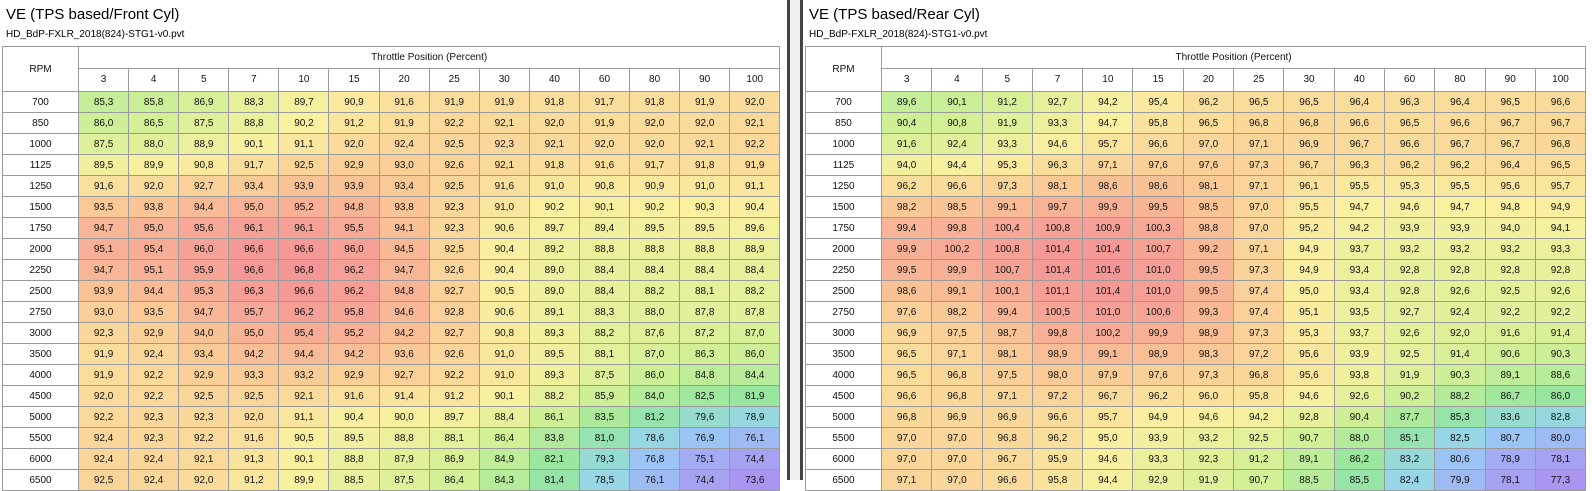 Image resolution: width=1592 pixels, height=491 pixels. What do you see at coordinates (906, 270) in the screenshot?
I see `ve-cell: 99,5` at bounding box center [906, 270].